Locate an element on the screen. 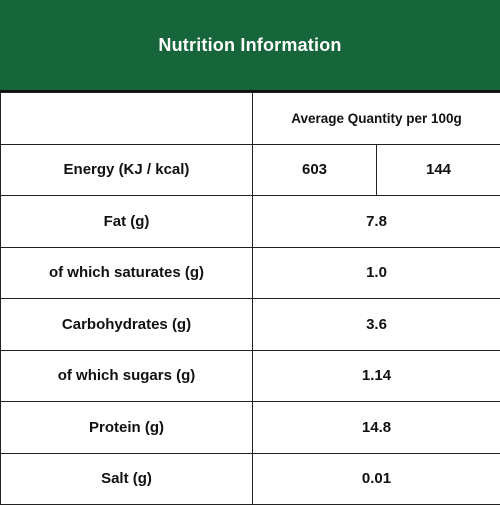 The image size is (500, 505). table-row-protein: Protein (g) 14.8 is located at coordinates (250, 428).